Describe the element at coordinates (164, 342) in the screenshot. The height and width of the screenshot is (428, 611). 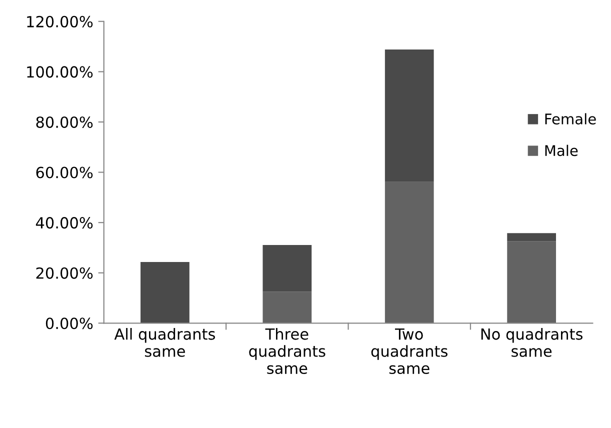
I see `x-tick-label: All quadrants same` at that location.